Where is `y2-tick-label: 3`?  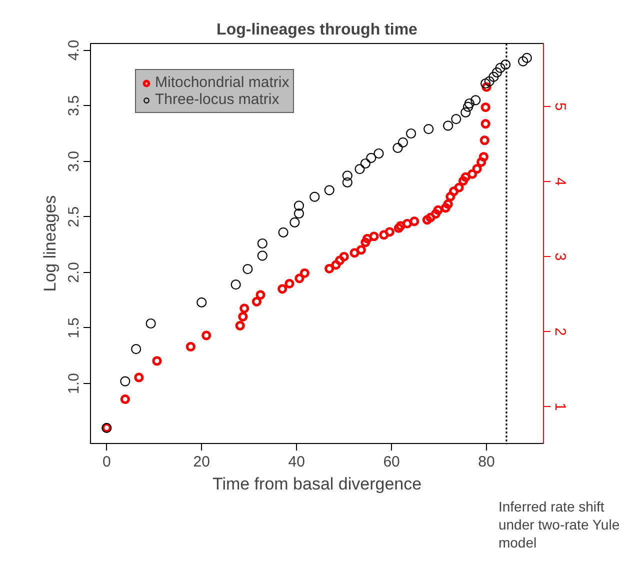
y2-tick-label: 3 is located at coordinates (560, 256).